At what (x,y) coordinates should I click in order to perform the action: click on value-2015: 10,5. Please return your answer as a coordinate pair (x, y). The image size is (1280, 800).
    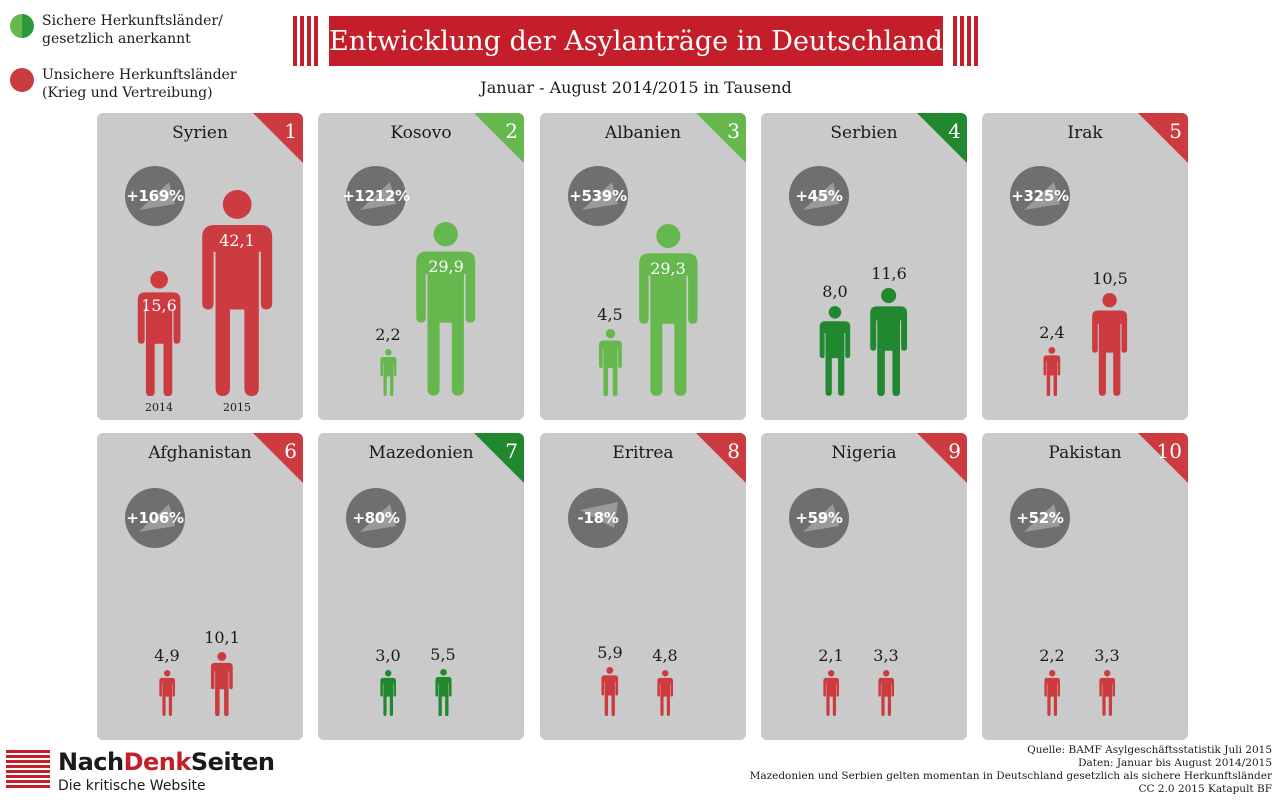
    Looking at the image, I should click on (1110, 279).